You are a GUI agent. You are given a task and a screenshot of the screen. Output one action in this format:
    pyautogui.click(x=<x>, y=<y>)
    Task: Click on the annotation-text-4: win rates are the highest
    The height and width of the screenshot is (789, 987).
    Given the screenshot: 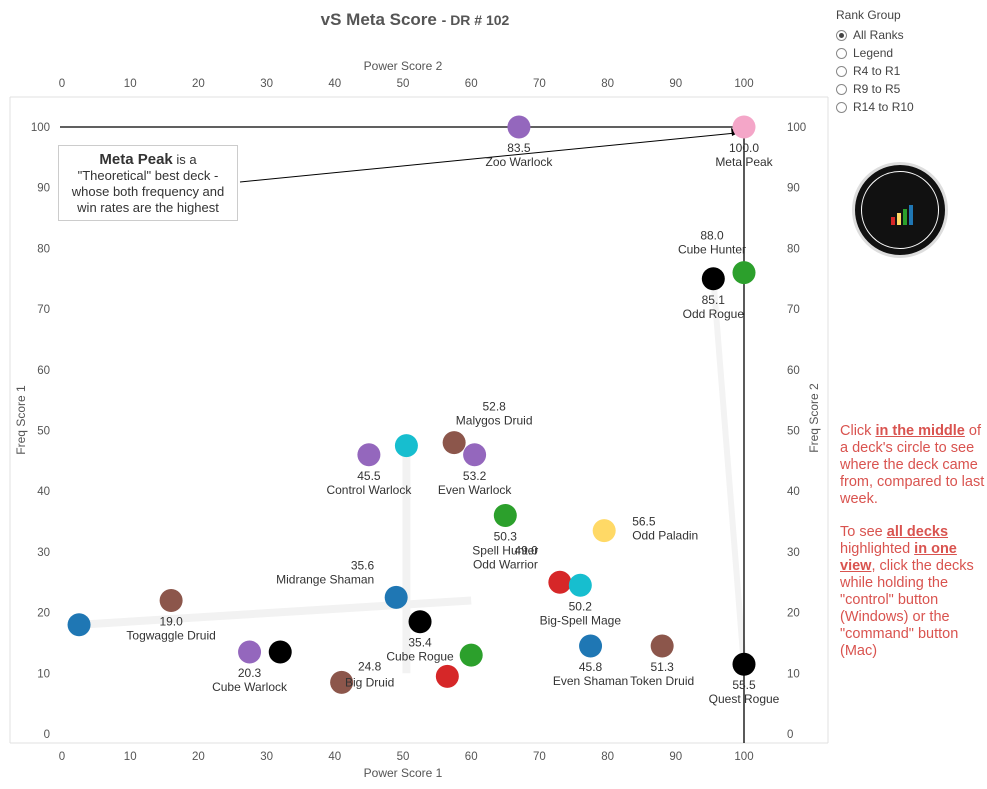 What is the action you would take?
    pyautogui.click(x=148, y=207)
    